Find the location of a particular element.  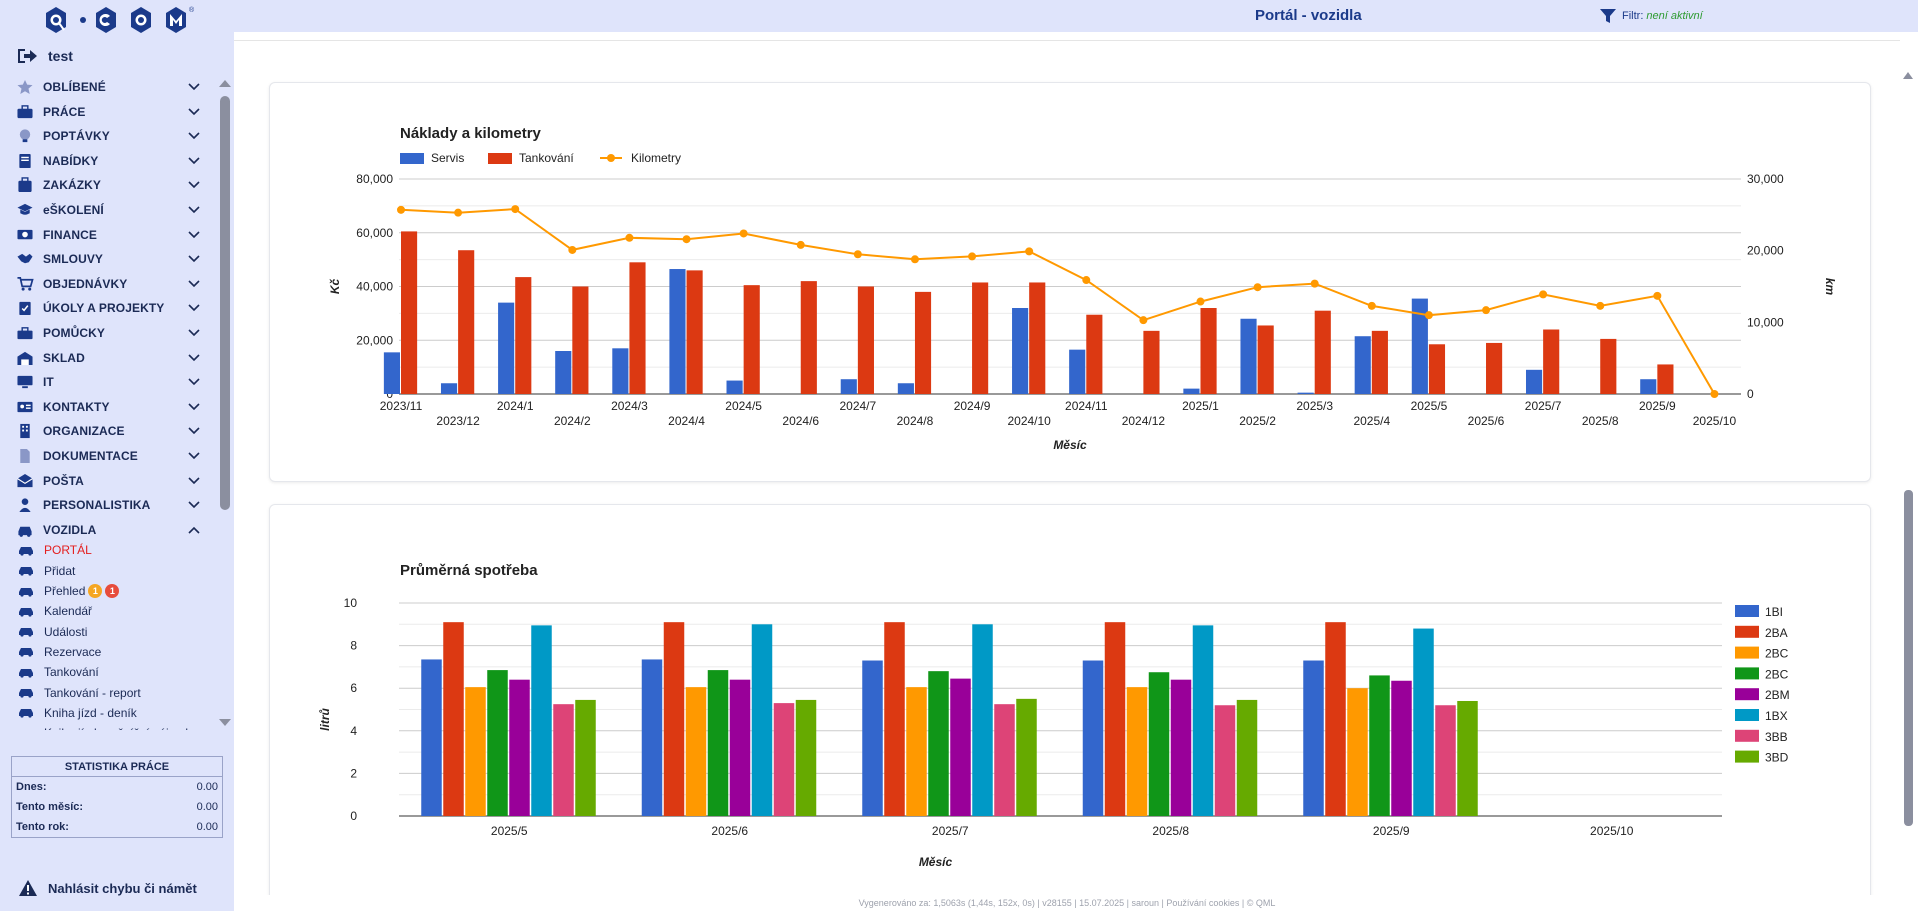

vozidla-subitem: Kniha jízd - deník is located at coordinates (108, 713).